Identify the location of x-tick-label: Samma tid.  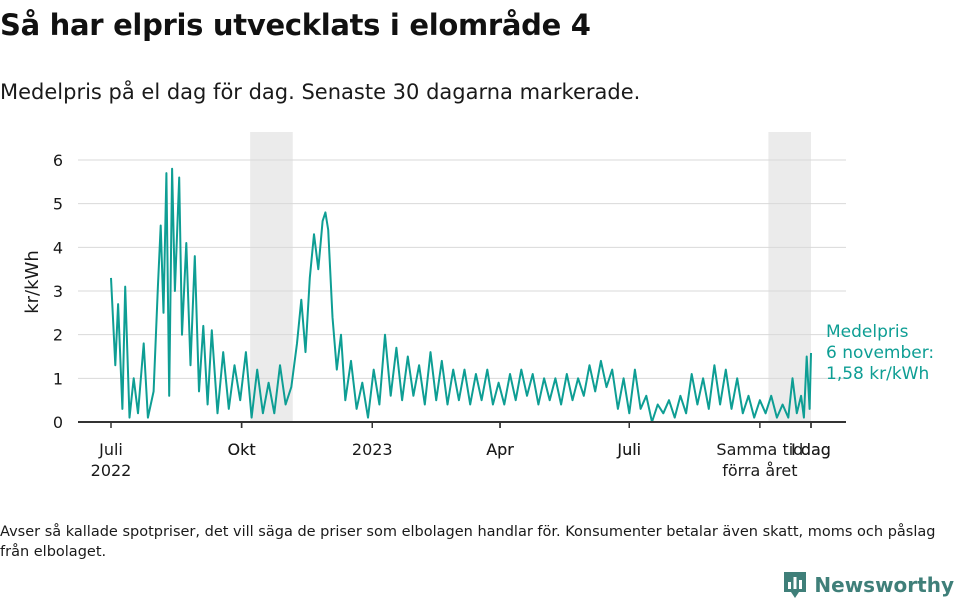
(759, 449).